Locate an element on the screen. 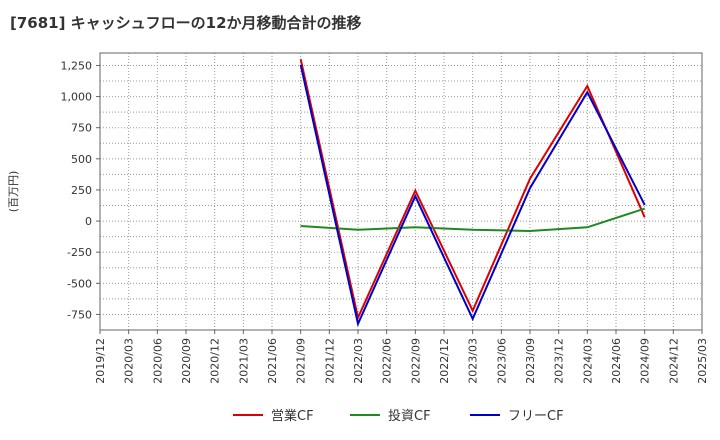  y-axis-label: (百万円) is located at coordinates (13, 192).